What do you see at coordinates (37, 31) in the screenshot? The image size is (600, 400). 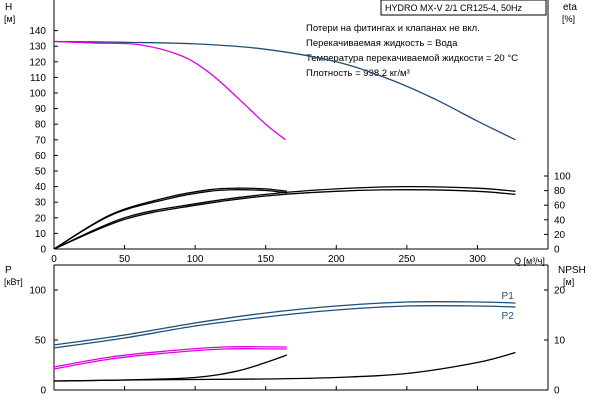 I see `y-left-tick-label: 140` at bounding box center [37, 31].